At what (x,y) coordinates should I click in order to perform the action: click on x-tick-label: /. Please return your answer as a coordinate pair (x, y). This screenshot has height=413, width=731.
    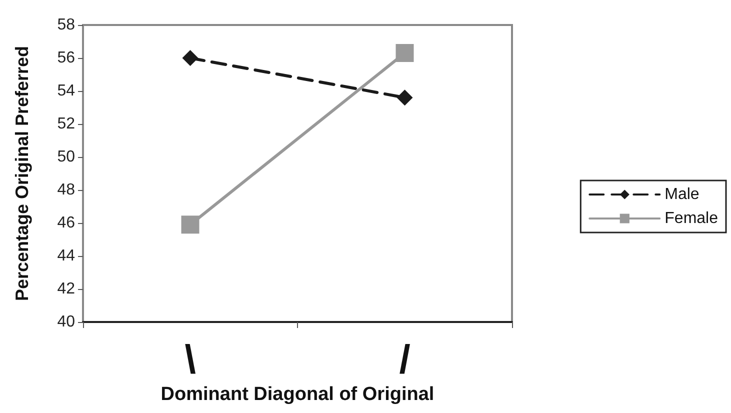
    Looking at the image, I should click on (404, 360).